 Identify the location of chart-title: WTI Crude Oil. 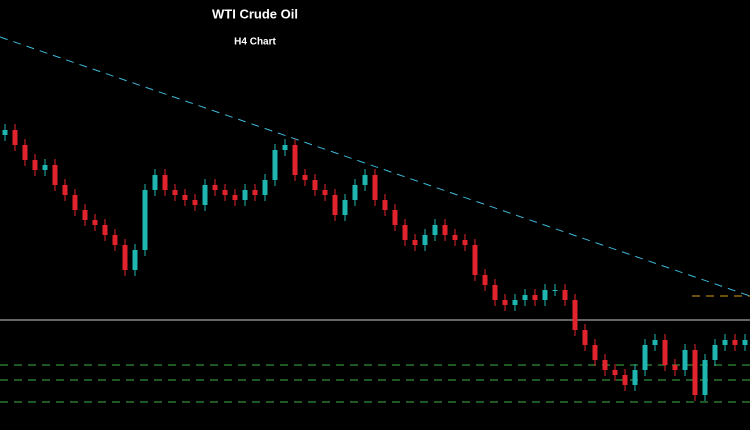
(255, 13).